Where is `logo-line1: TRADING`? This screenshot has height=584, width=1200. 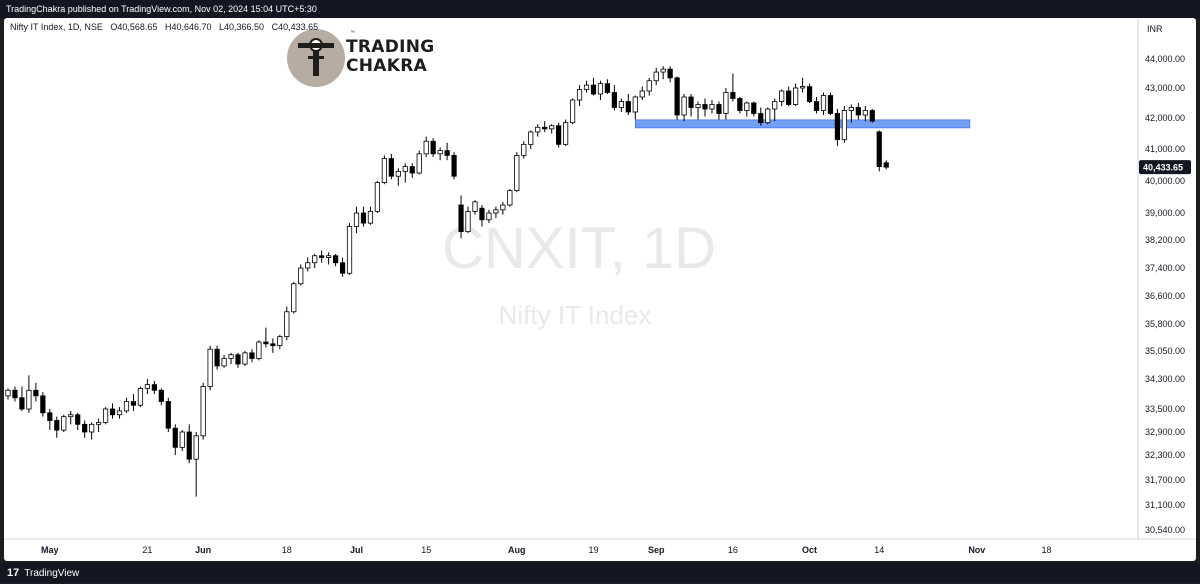 logo-line1: TRADING is located at coordinates (390, 47).